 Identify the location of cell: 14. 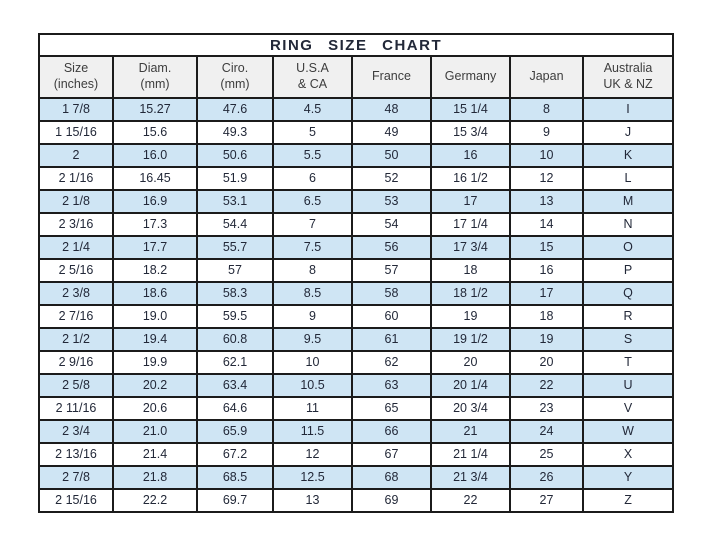
(546, 224).